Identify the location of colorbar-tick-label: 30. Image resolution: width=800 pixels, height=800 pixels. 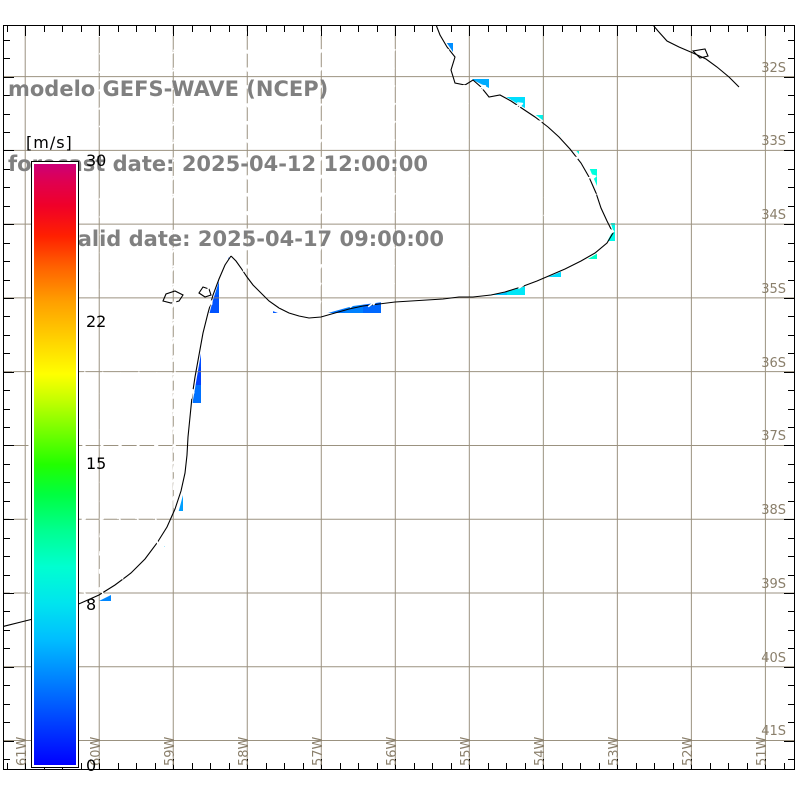
(96, 160).